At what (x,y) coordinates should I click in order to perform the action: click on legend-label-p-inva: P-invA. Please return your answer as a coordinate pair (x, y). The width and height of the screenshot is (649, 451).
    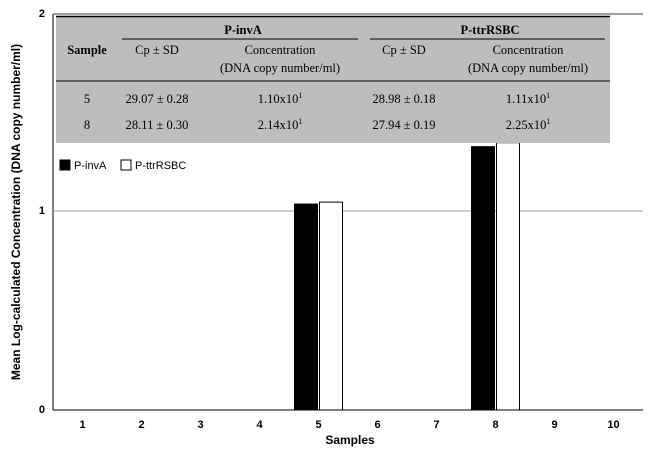
    Looking at the image, I should click on (90, 166).